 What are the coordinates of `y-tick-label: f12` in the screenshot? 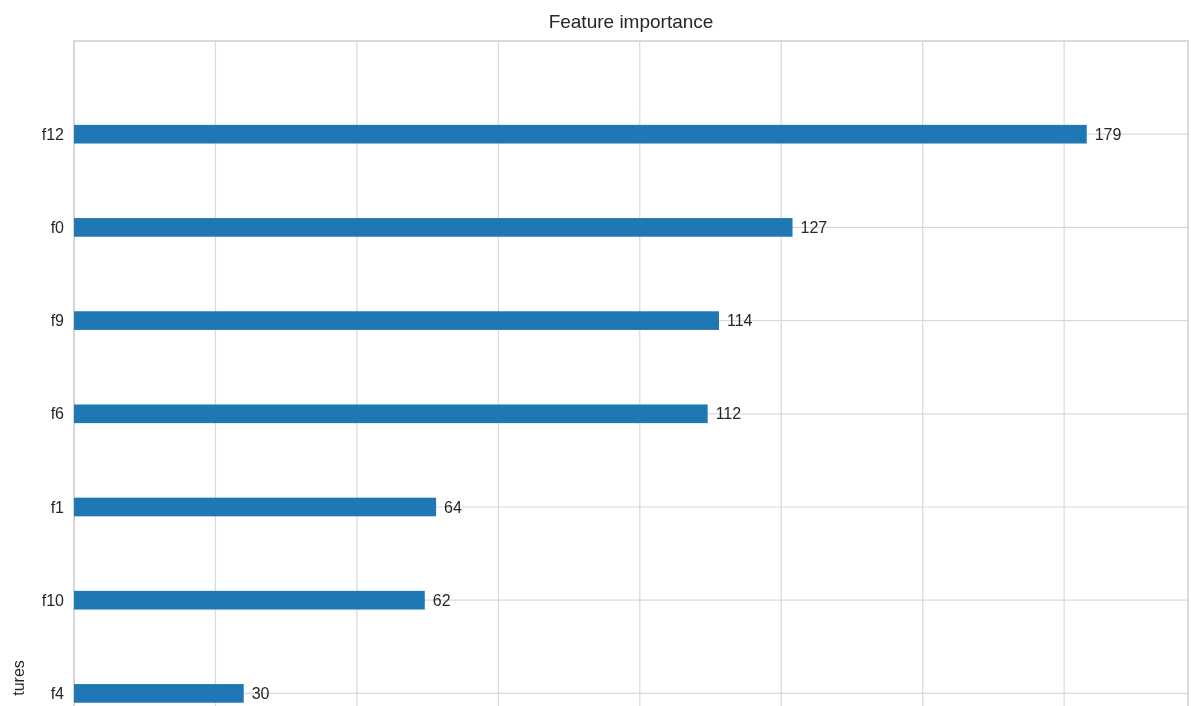 It's located at (53, 134).